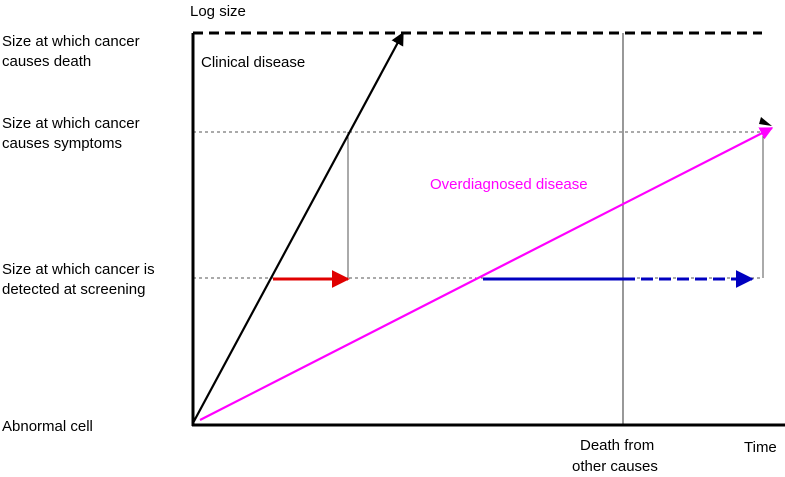  I want to click on screening-level-label-line2: detected at screening, so click(73, 289).